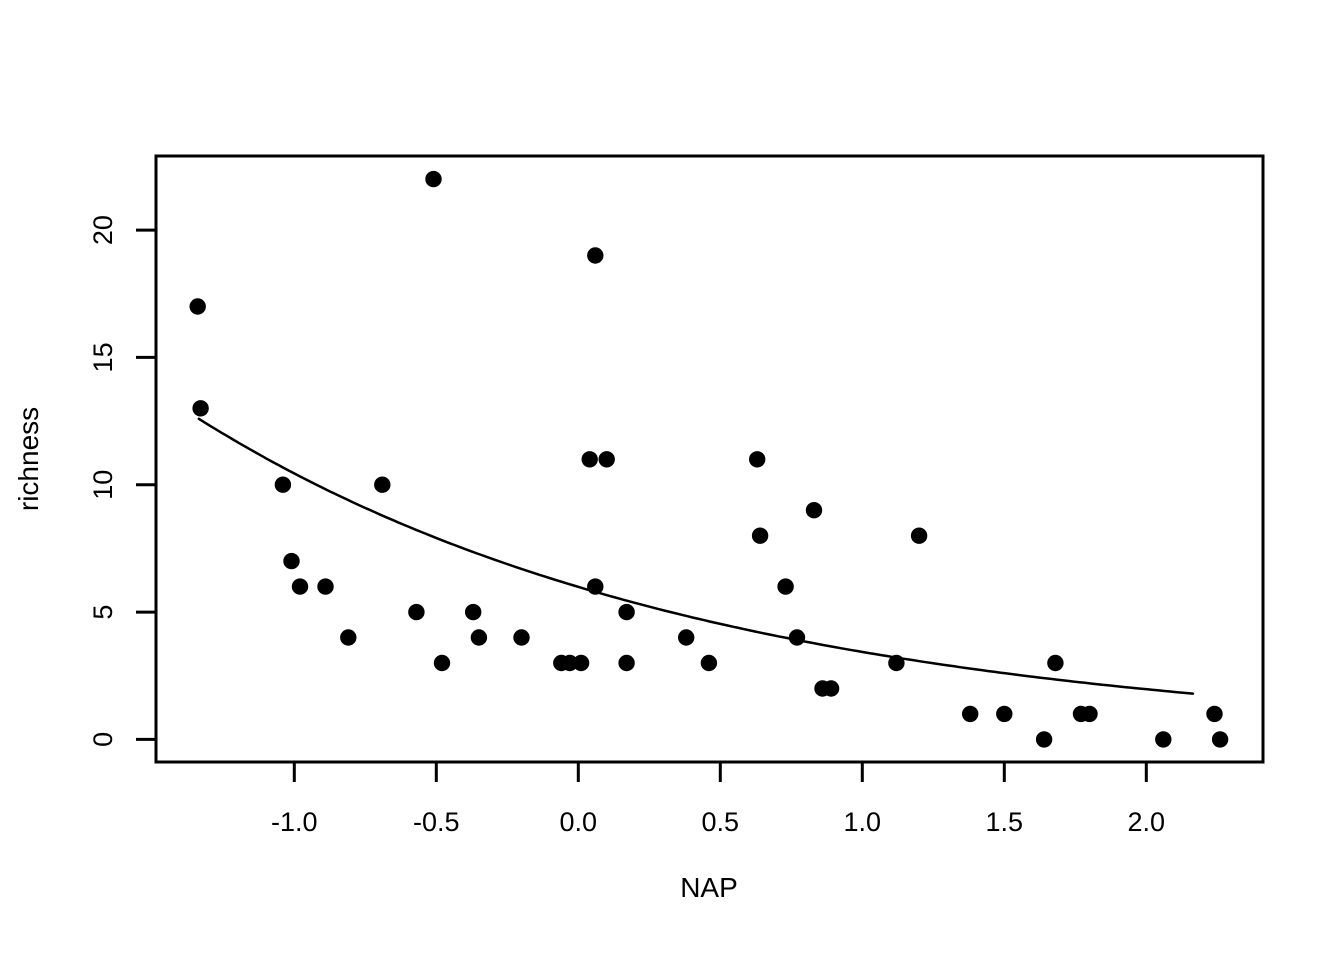  Describe the element at coordinates (863, 822) in the screenshot. I see `x-tick-label: 1.0` at that location.